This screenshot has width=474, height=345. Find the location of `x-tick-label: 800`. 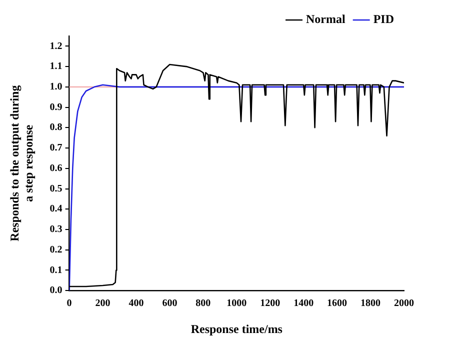

x-tick-label: 800 is located at coordinates (203, 304).